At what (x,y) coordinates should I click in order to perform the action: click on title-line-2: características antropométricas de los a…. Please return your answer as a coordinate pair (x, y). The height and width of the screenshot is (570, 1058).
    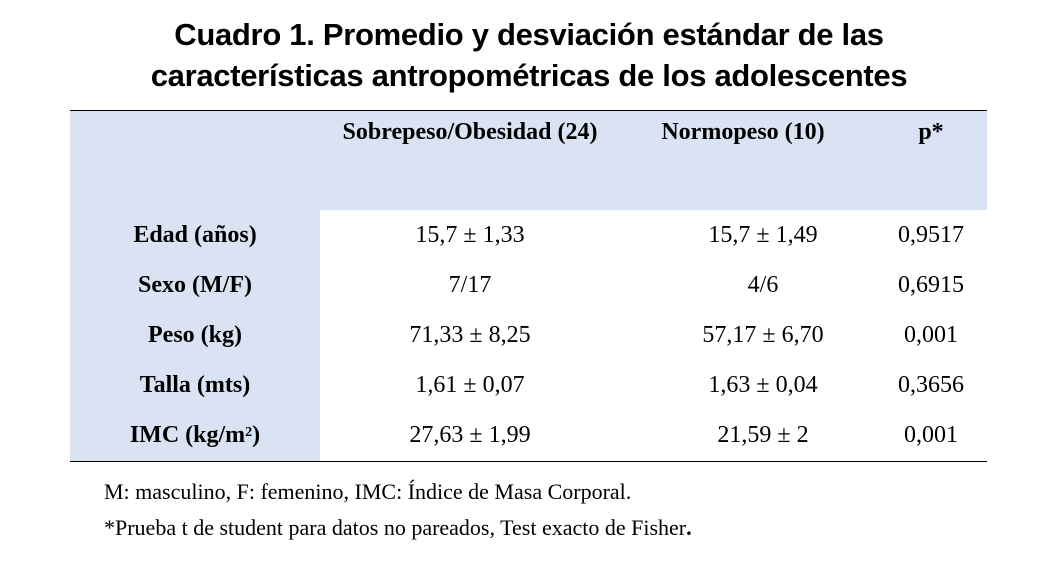
    Looking at the image, I should click on (529, 75).